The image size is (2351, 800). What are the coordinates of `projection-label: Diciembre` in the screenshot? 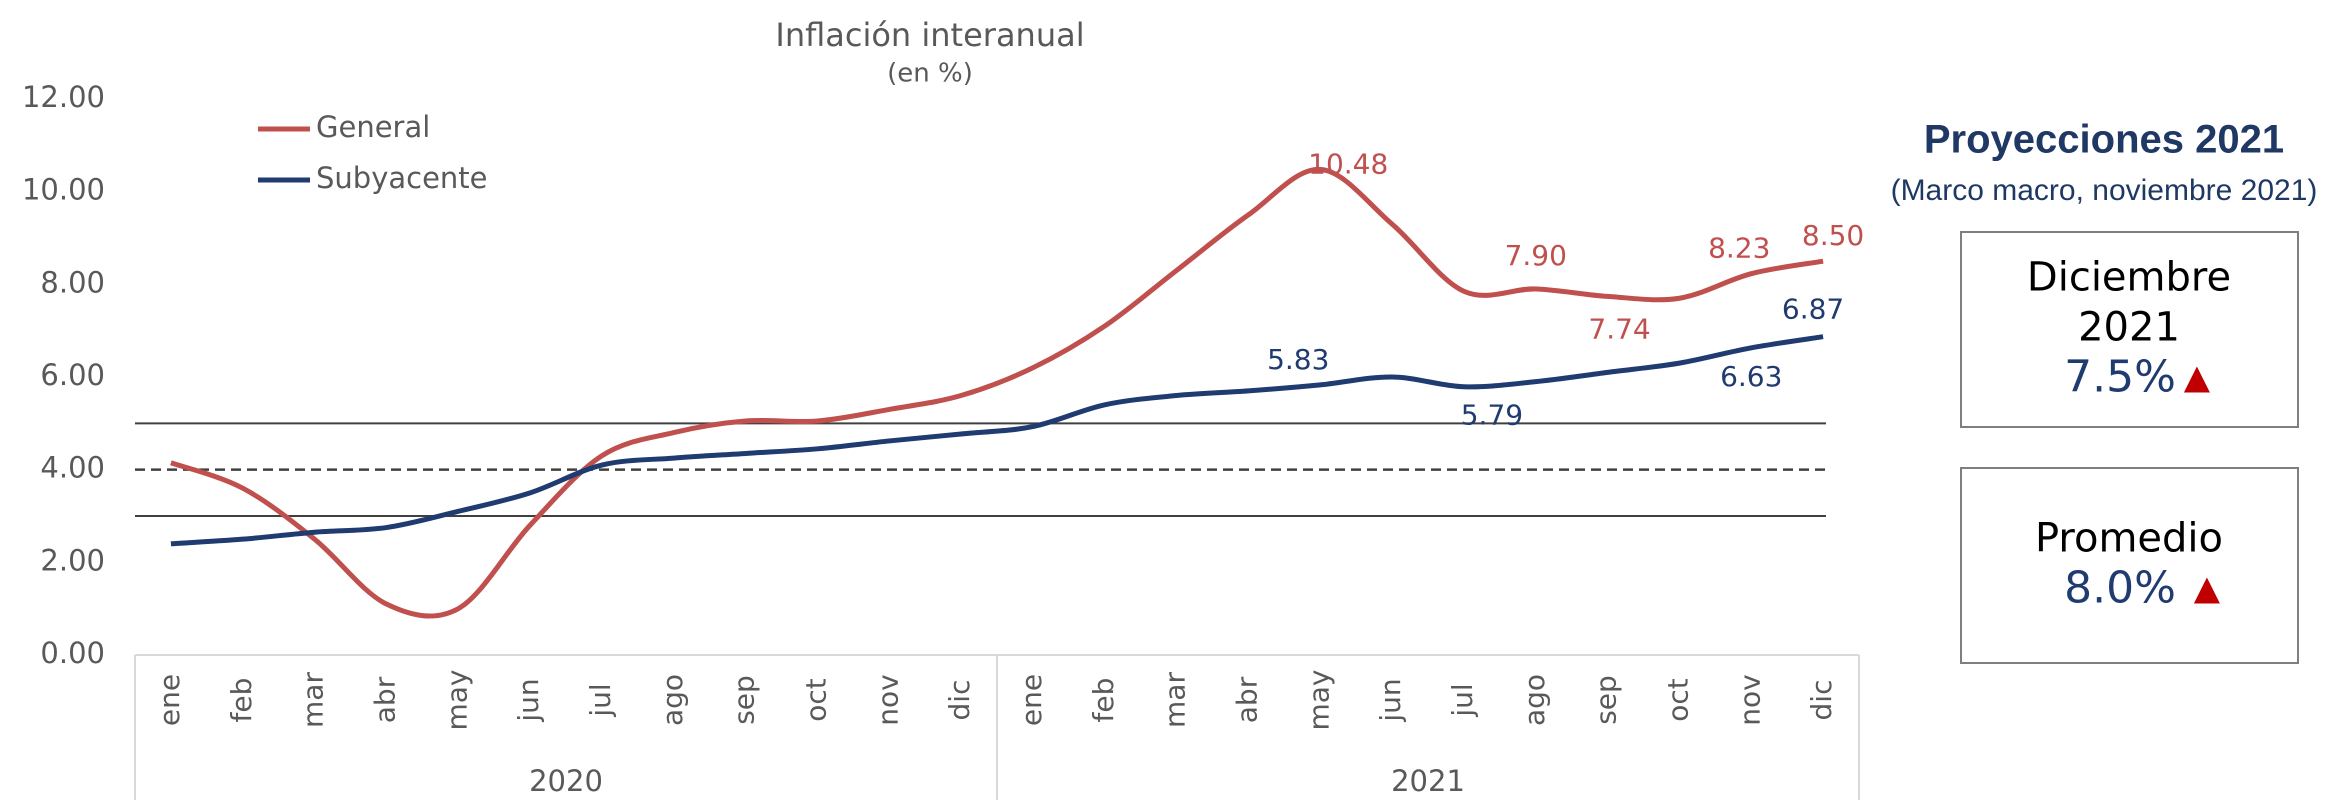 It's located at (2129, 278).